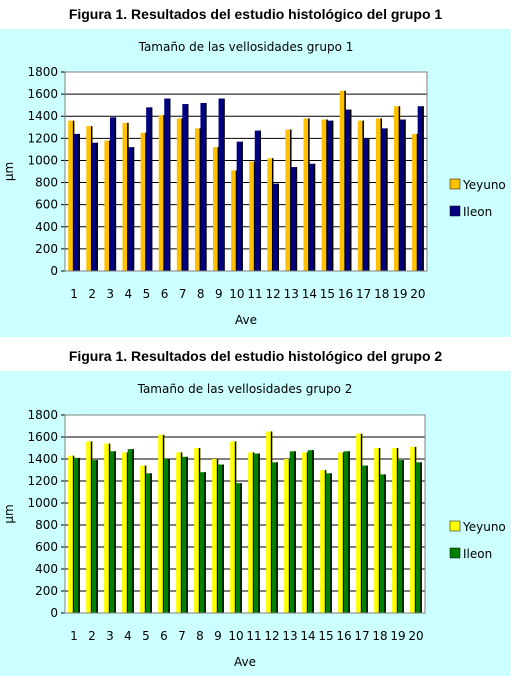  Describe the element at coordinates (477, 554) in the screenshot. I see `legend-label-ileon: Ileon` at that location.